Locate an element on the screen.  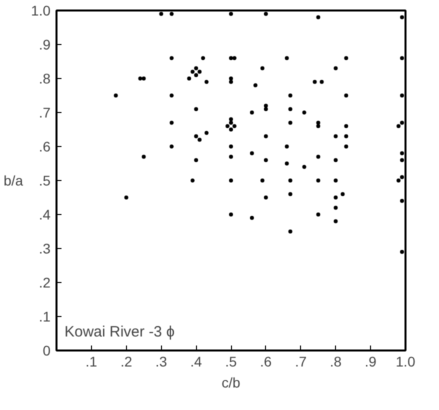
y-tick-label: .6 is located at coordinates (44, 146).